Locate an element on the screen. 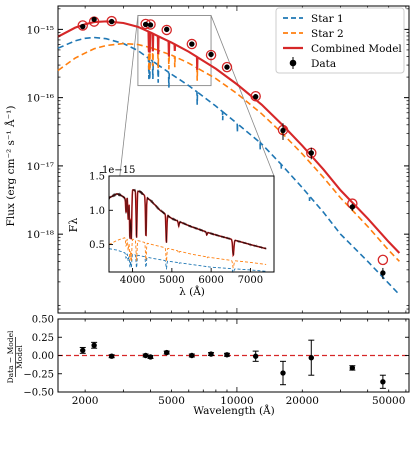  inset-x-tick-label: 6000 is located at coordinates (210, 280).